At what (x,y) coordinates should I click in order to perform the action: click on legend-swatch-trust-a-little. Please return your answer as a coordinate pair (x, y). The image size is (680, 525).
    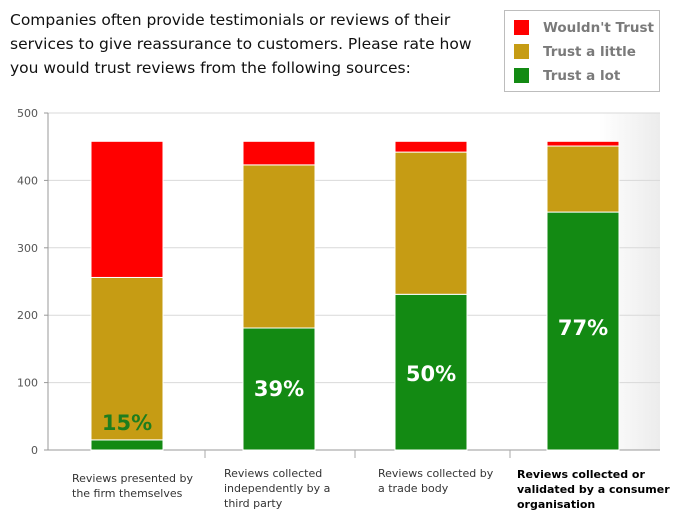
    Looking at the image, I should click on (521, 51).